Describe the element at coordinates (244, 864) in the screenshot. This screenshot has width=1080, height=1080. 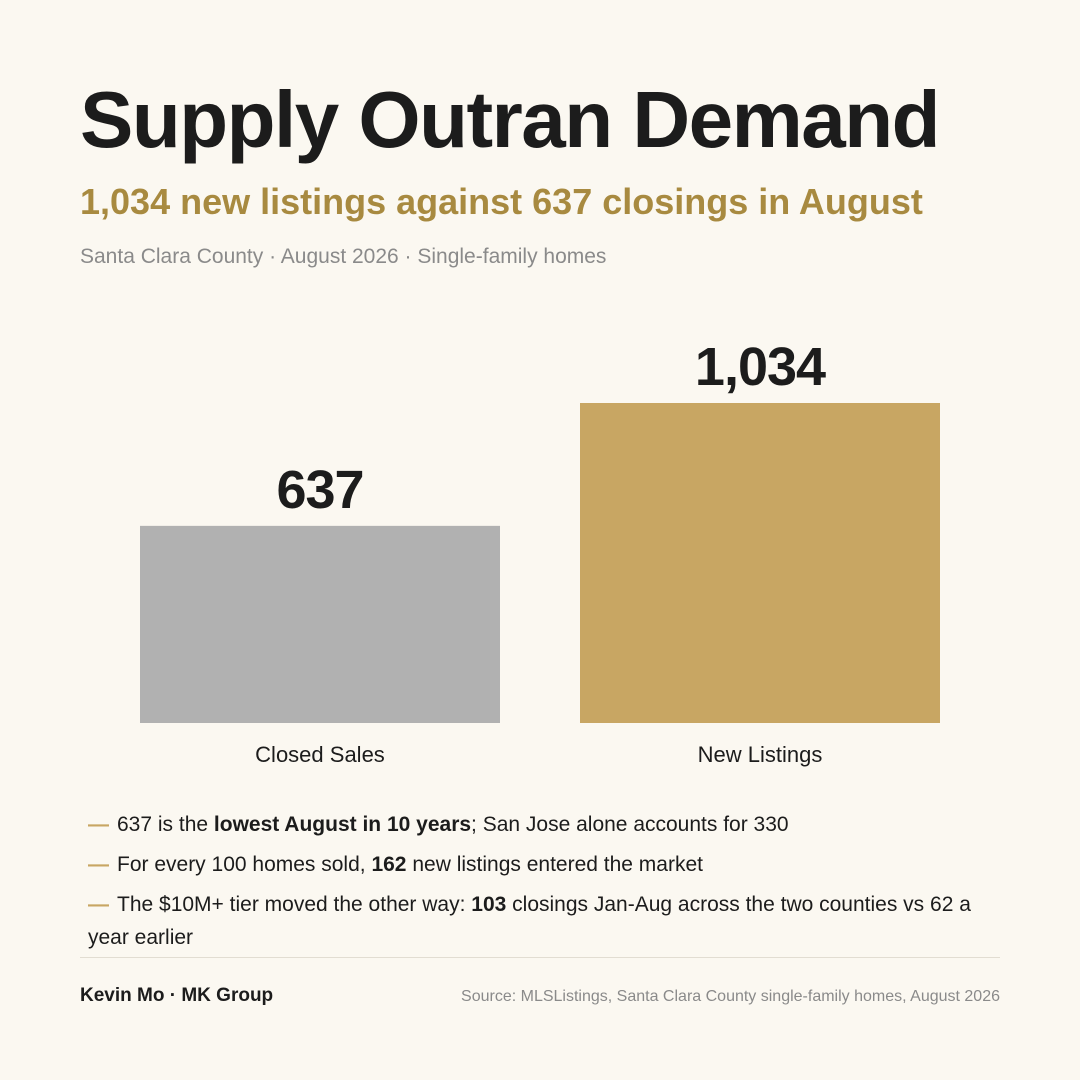
I see `insight-text: For every 100 homes sold,` at that location.